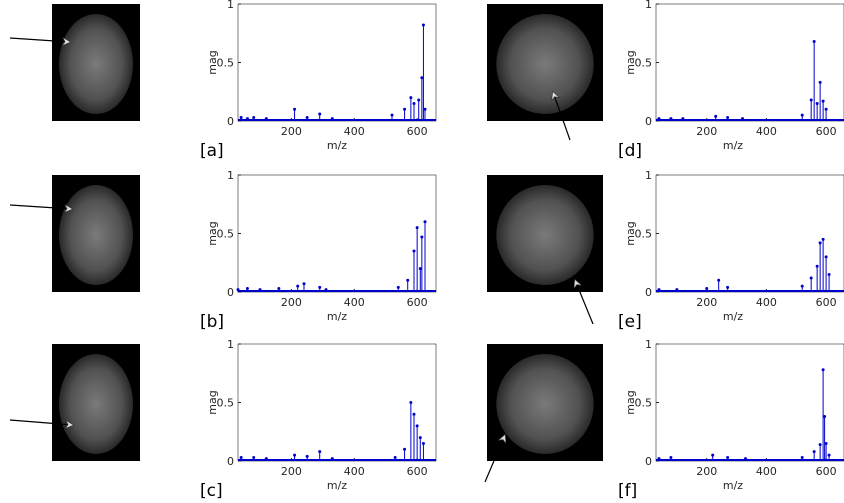 This screenshot has height=503, width=844. What do you see at coordinates (211, 490) in the screenshot?
I see `panel-label: [c]` at bounding box center [211, 490].